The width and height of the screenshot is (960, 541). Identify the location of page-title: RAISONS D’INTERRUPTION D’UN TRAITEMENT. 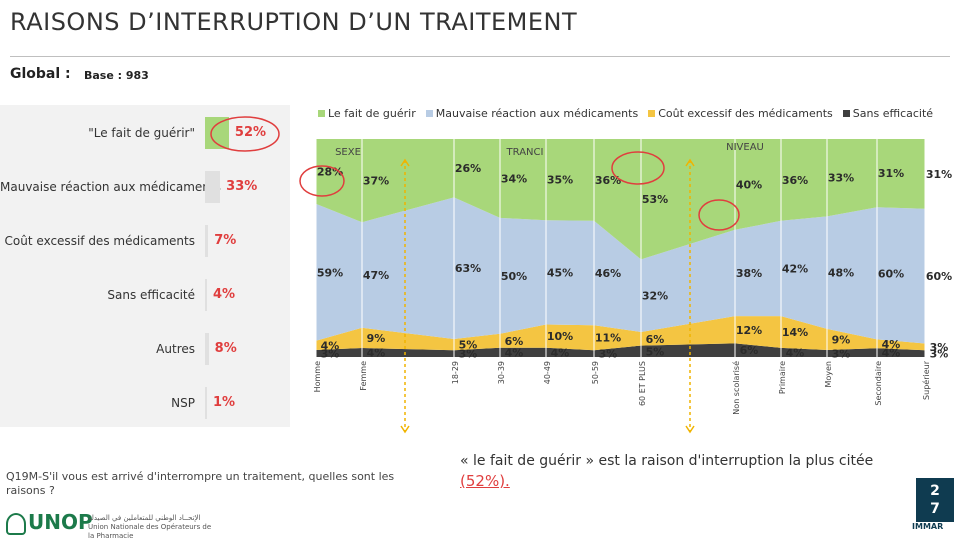
(294, 22).